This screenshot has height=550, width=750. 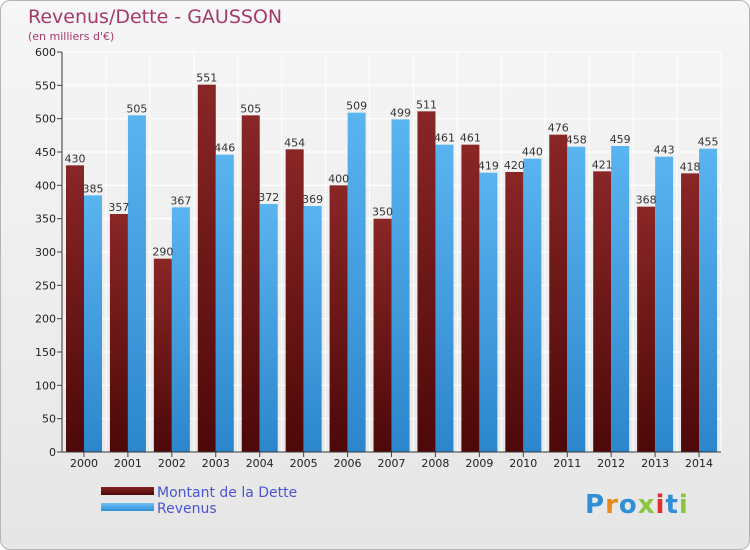 I want to click on data-label-revenus: 372, so click(x=268, y=197).